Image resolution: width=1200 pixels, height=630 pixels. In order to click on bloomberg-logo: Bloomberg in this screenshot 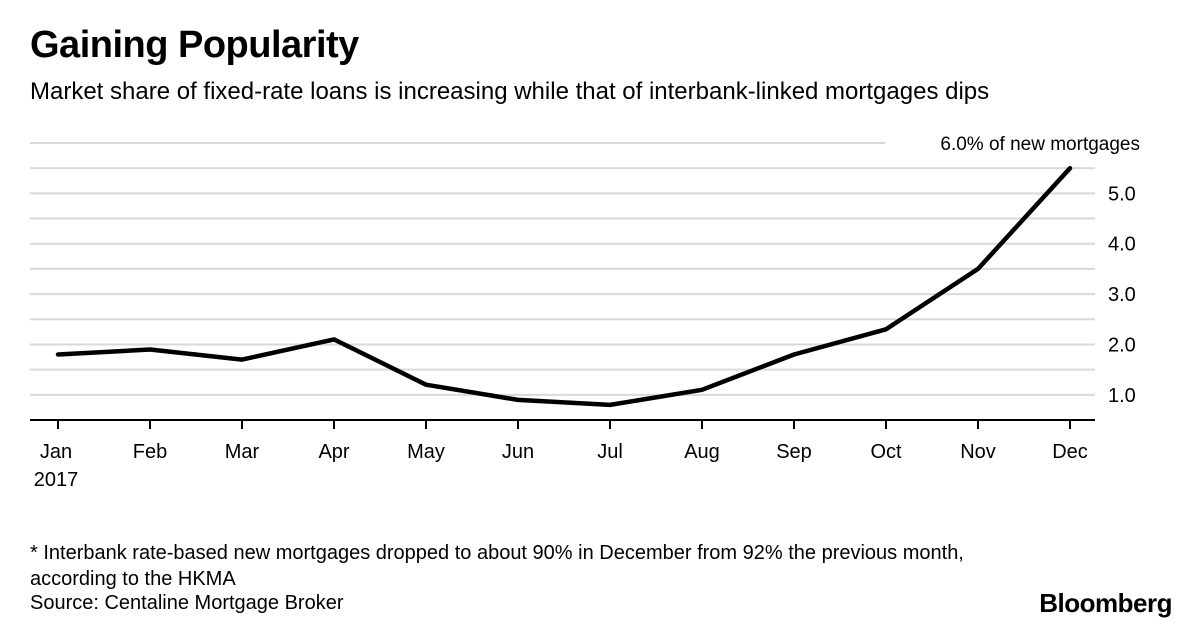, I will do `click(1105, 603)`.